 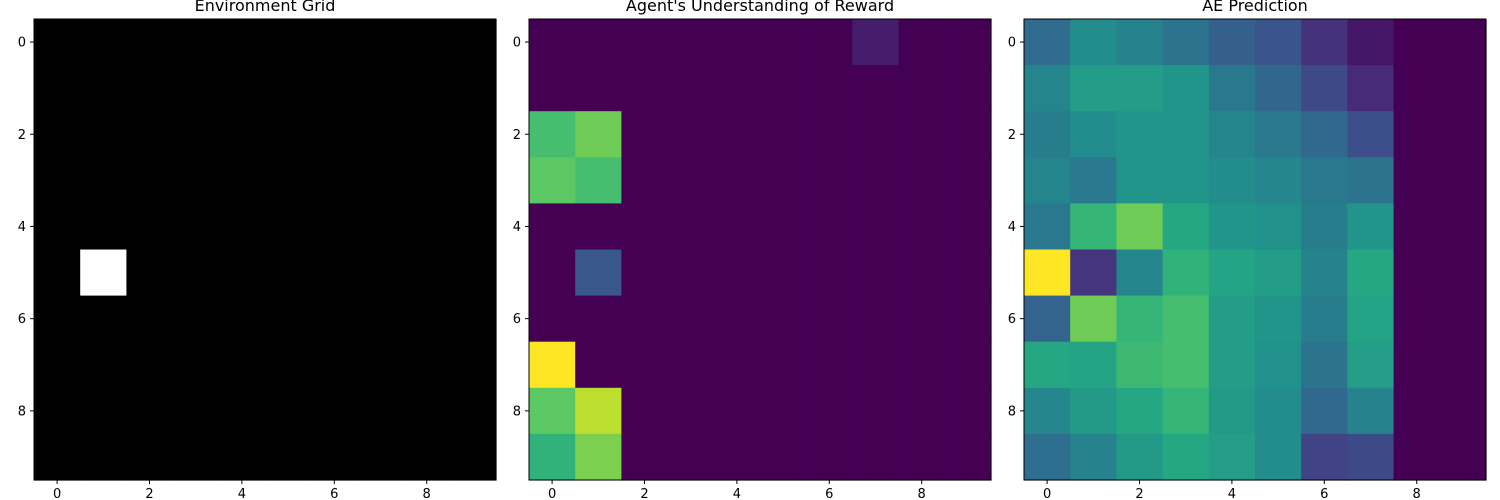 What do you see at coordinates (517, 43) in the screenshot?
I see `y-tick-label: 0` at bounding box center [517, 43].